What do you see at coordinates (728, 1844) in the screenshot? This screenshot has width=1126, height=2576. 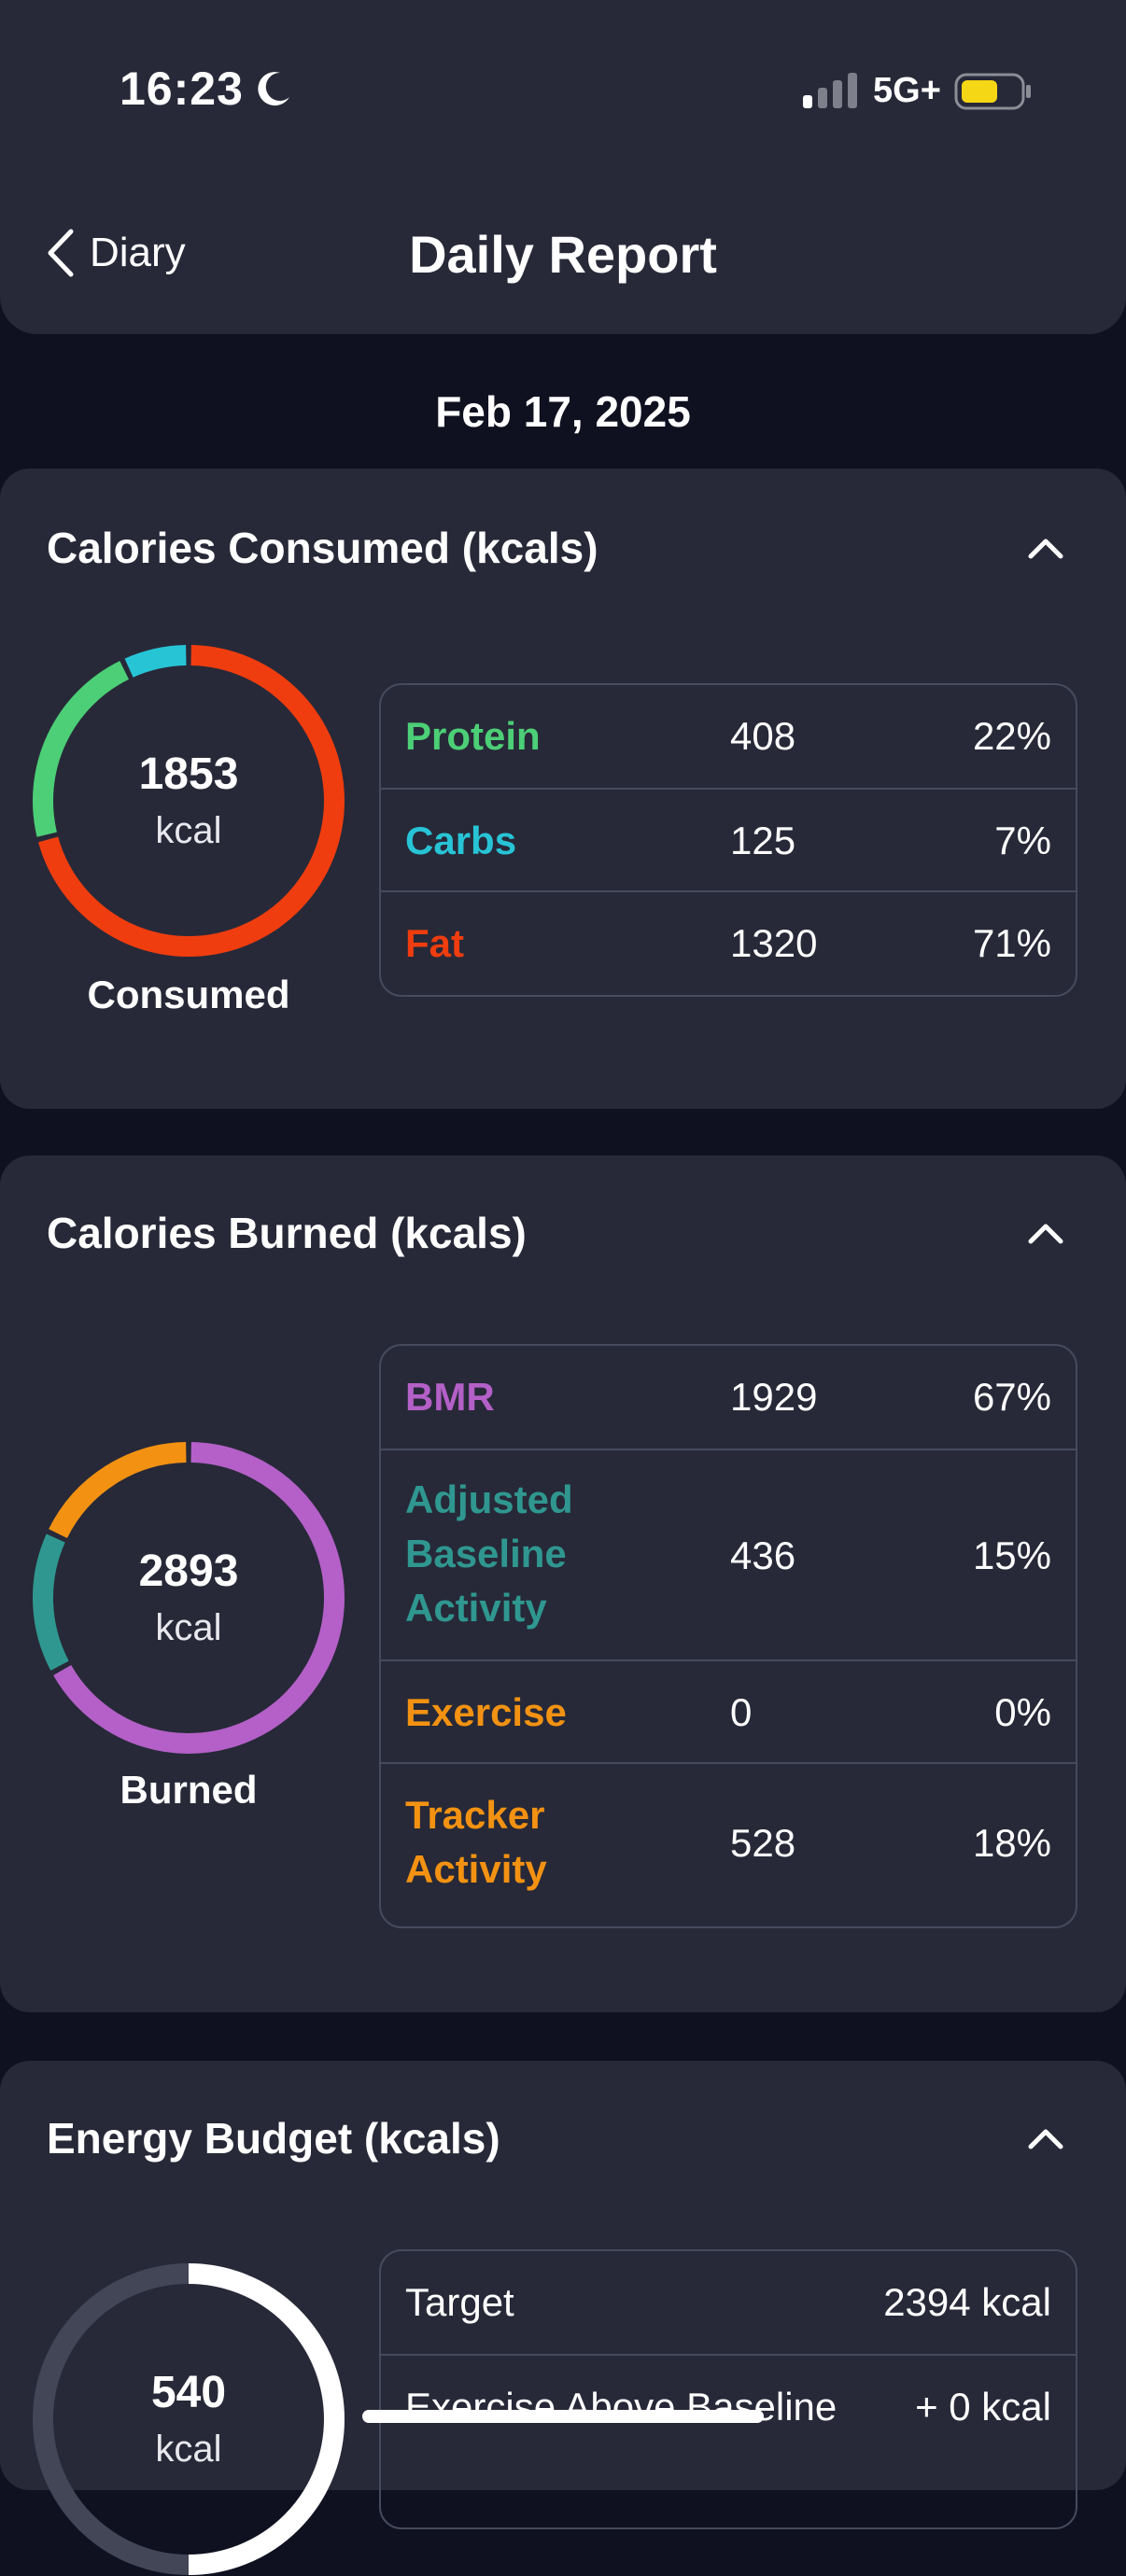 I see `table-row: Tracker Activity 528 18%` at bounding box center [728, 1844].